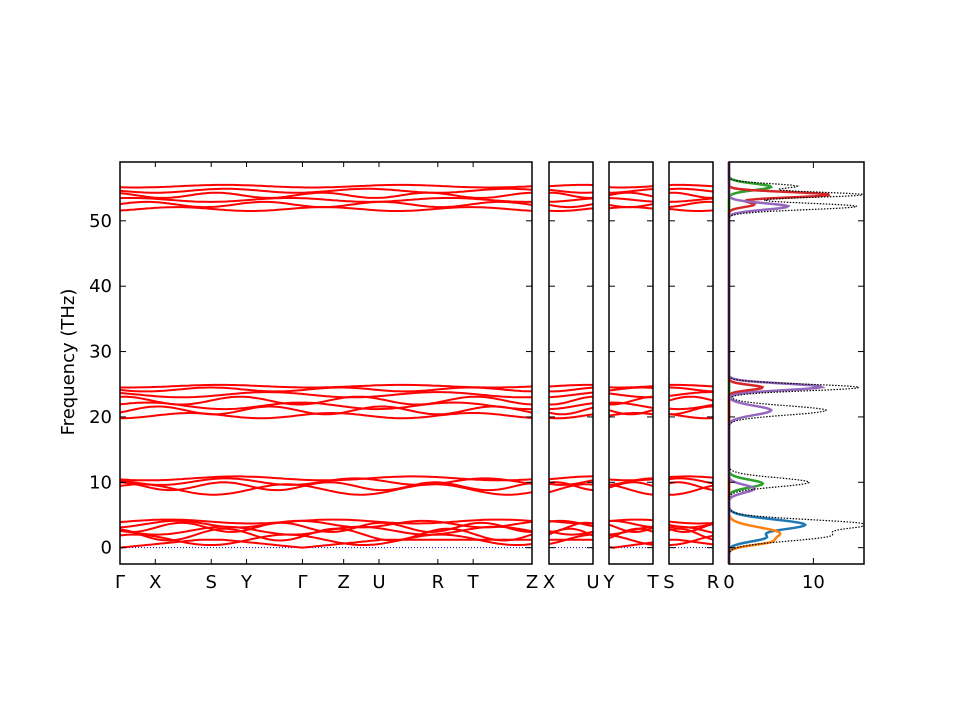 The width and height of the screenshot is (960, 720). What do you see at coordinates (100, 417) in the screenshot?
I see `y-tick-label: 20` at bounding box center [100, 417].